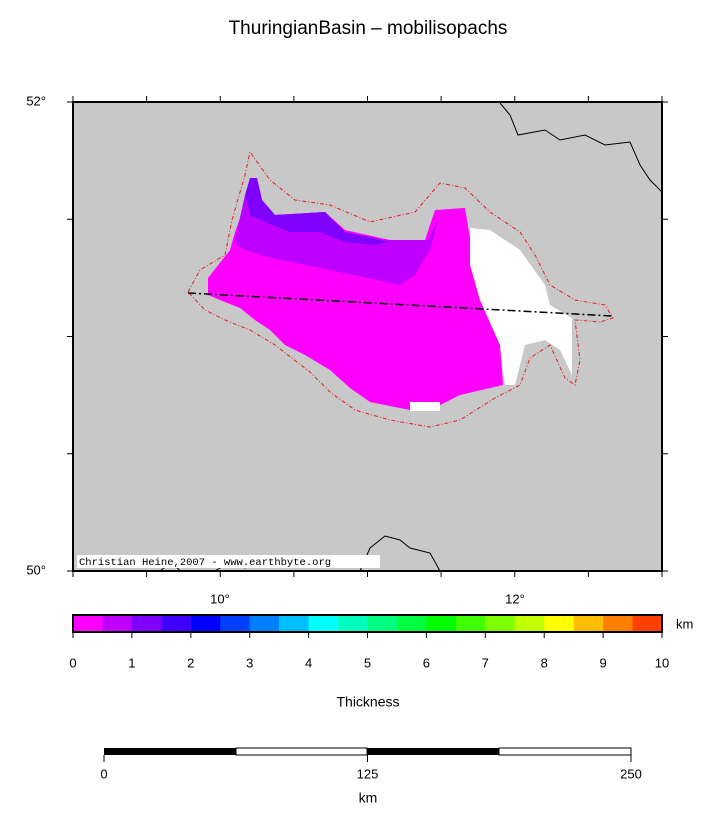  I want to click on section-line, so click(400, 304).